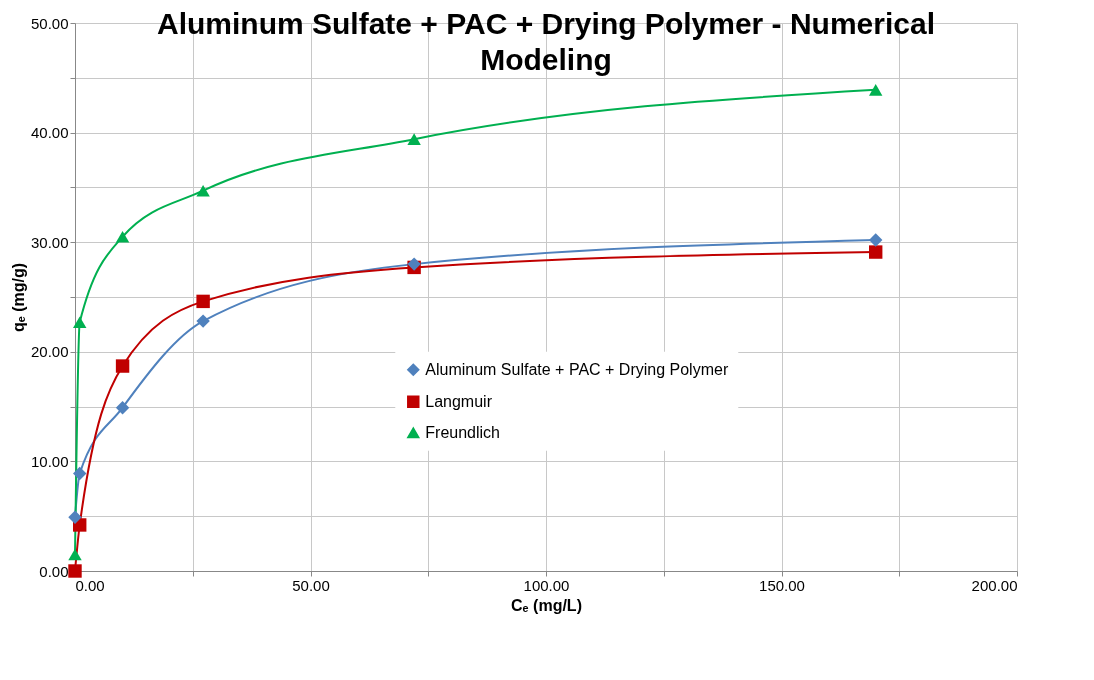  What do you see at coordinates (49, 242) in the screenshot?
I see `y-tick-label: 30.00` at bounding box center [49, 242].